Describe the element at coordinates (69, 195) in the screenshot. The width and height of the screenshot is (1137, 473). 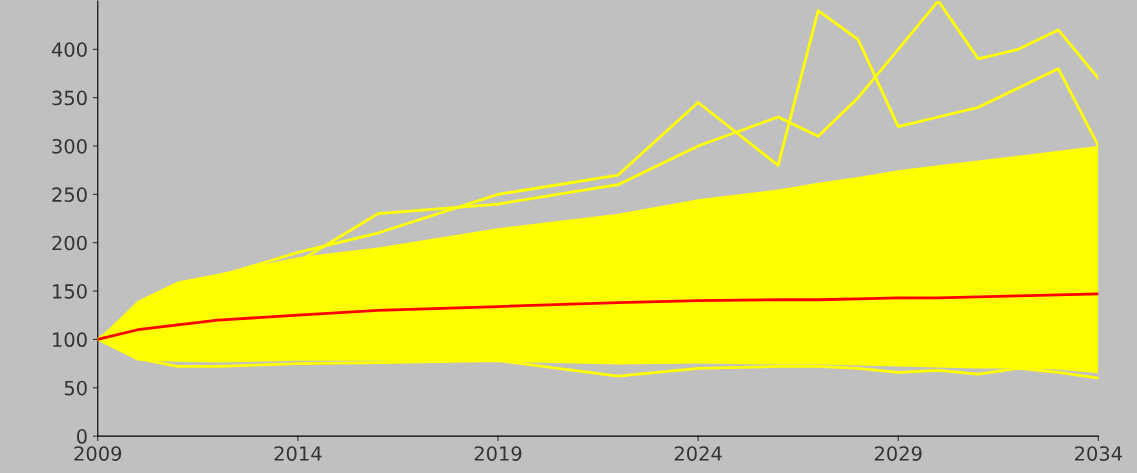
I see `y-tick-label: 250` at that location.